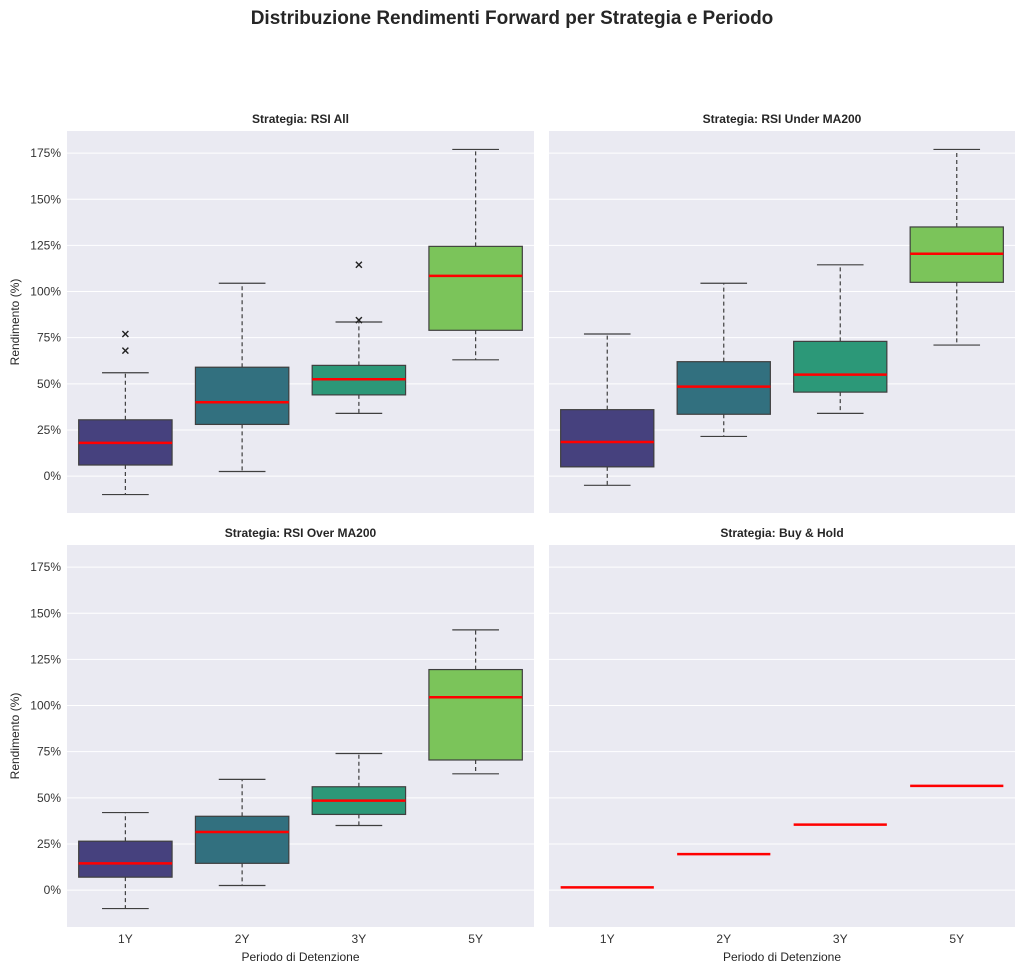 This screenshot has width=1024, height=973. I want to click on panel-title: Strategia: Buy & Hold, so click(781, 533).